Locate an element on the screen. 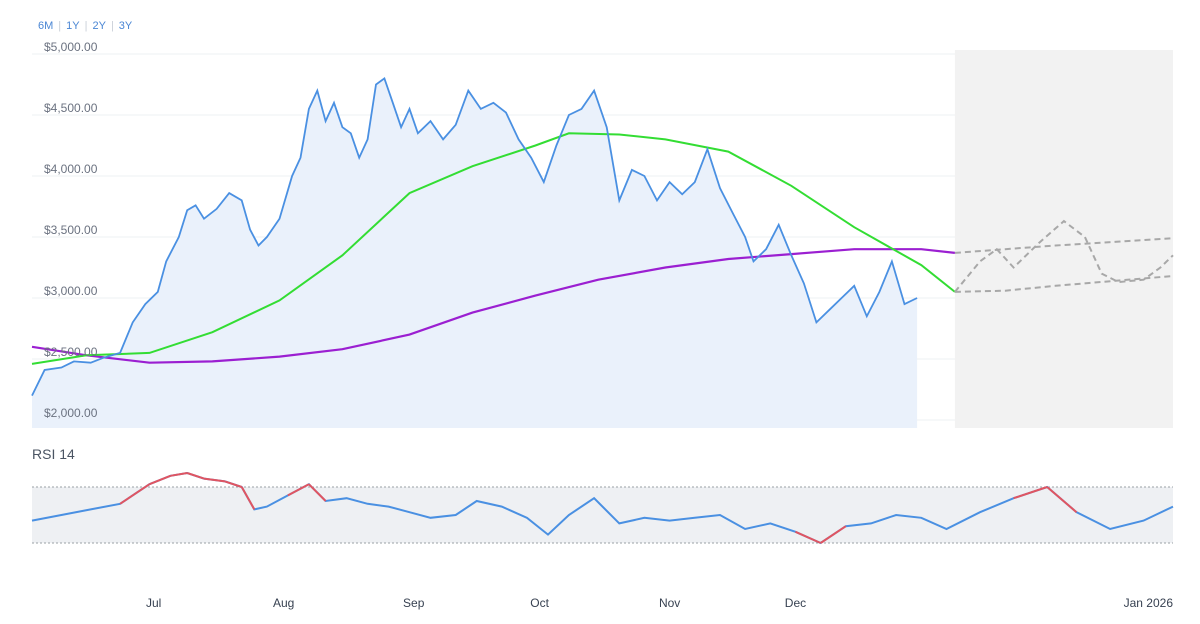 Image resolution: width=1200 pixels, height=624 pixels. range-1y-button: 1Y is located at coordinates (73, 26).